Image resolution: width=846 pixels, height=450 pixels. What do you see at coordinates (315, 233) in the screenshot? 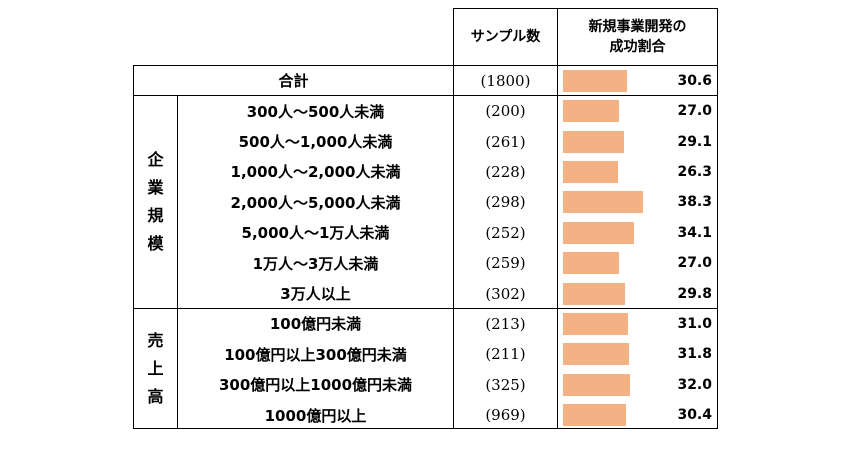
I see `row-label: 5,000人～1万人未満` at bounding box center [315, 233].